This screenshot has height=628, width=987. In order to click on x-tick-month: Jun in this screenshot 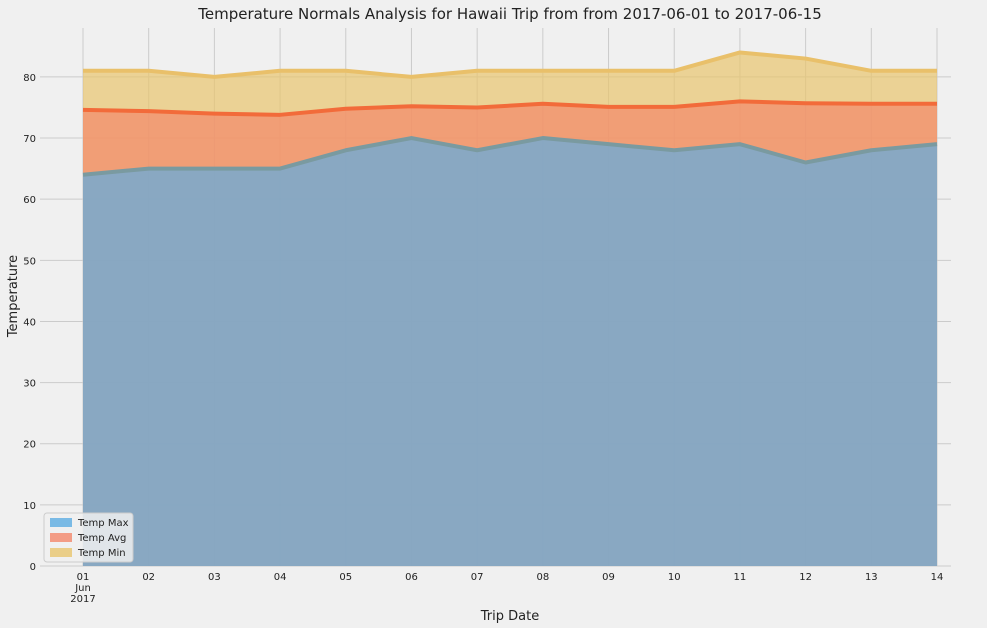, I will do `click(82, 588)`.